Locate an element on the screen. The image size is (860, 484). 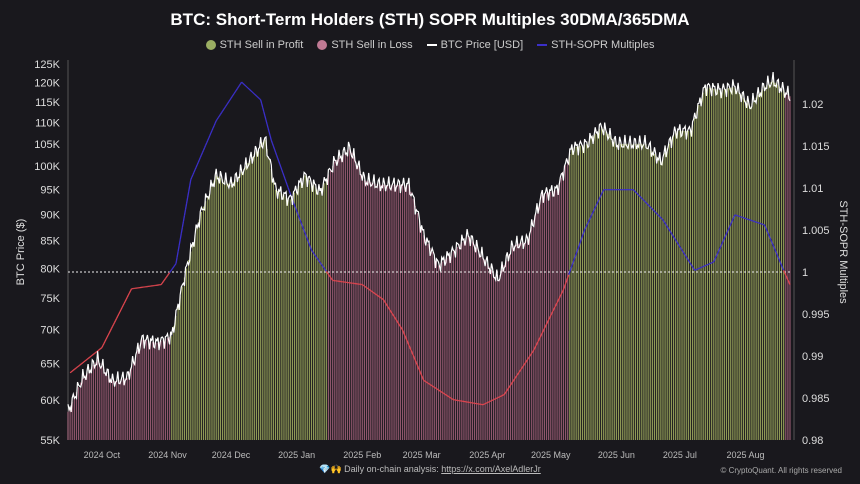
y-left-tick: 75K is located at coordinates (50, 299).